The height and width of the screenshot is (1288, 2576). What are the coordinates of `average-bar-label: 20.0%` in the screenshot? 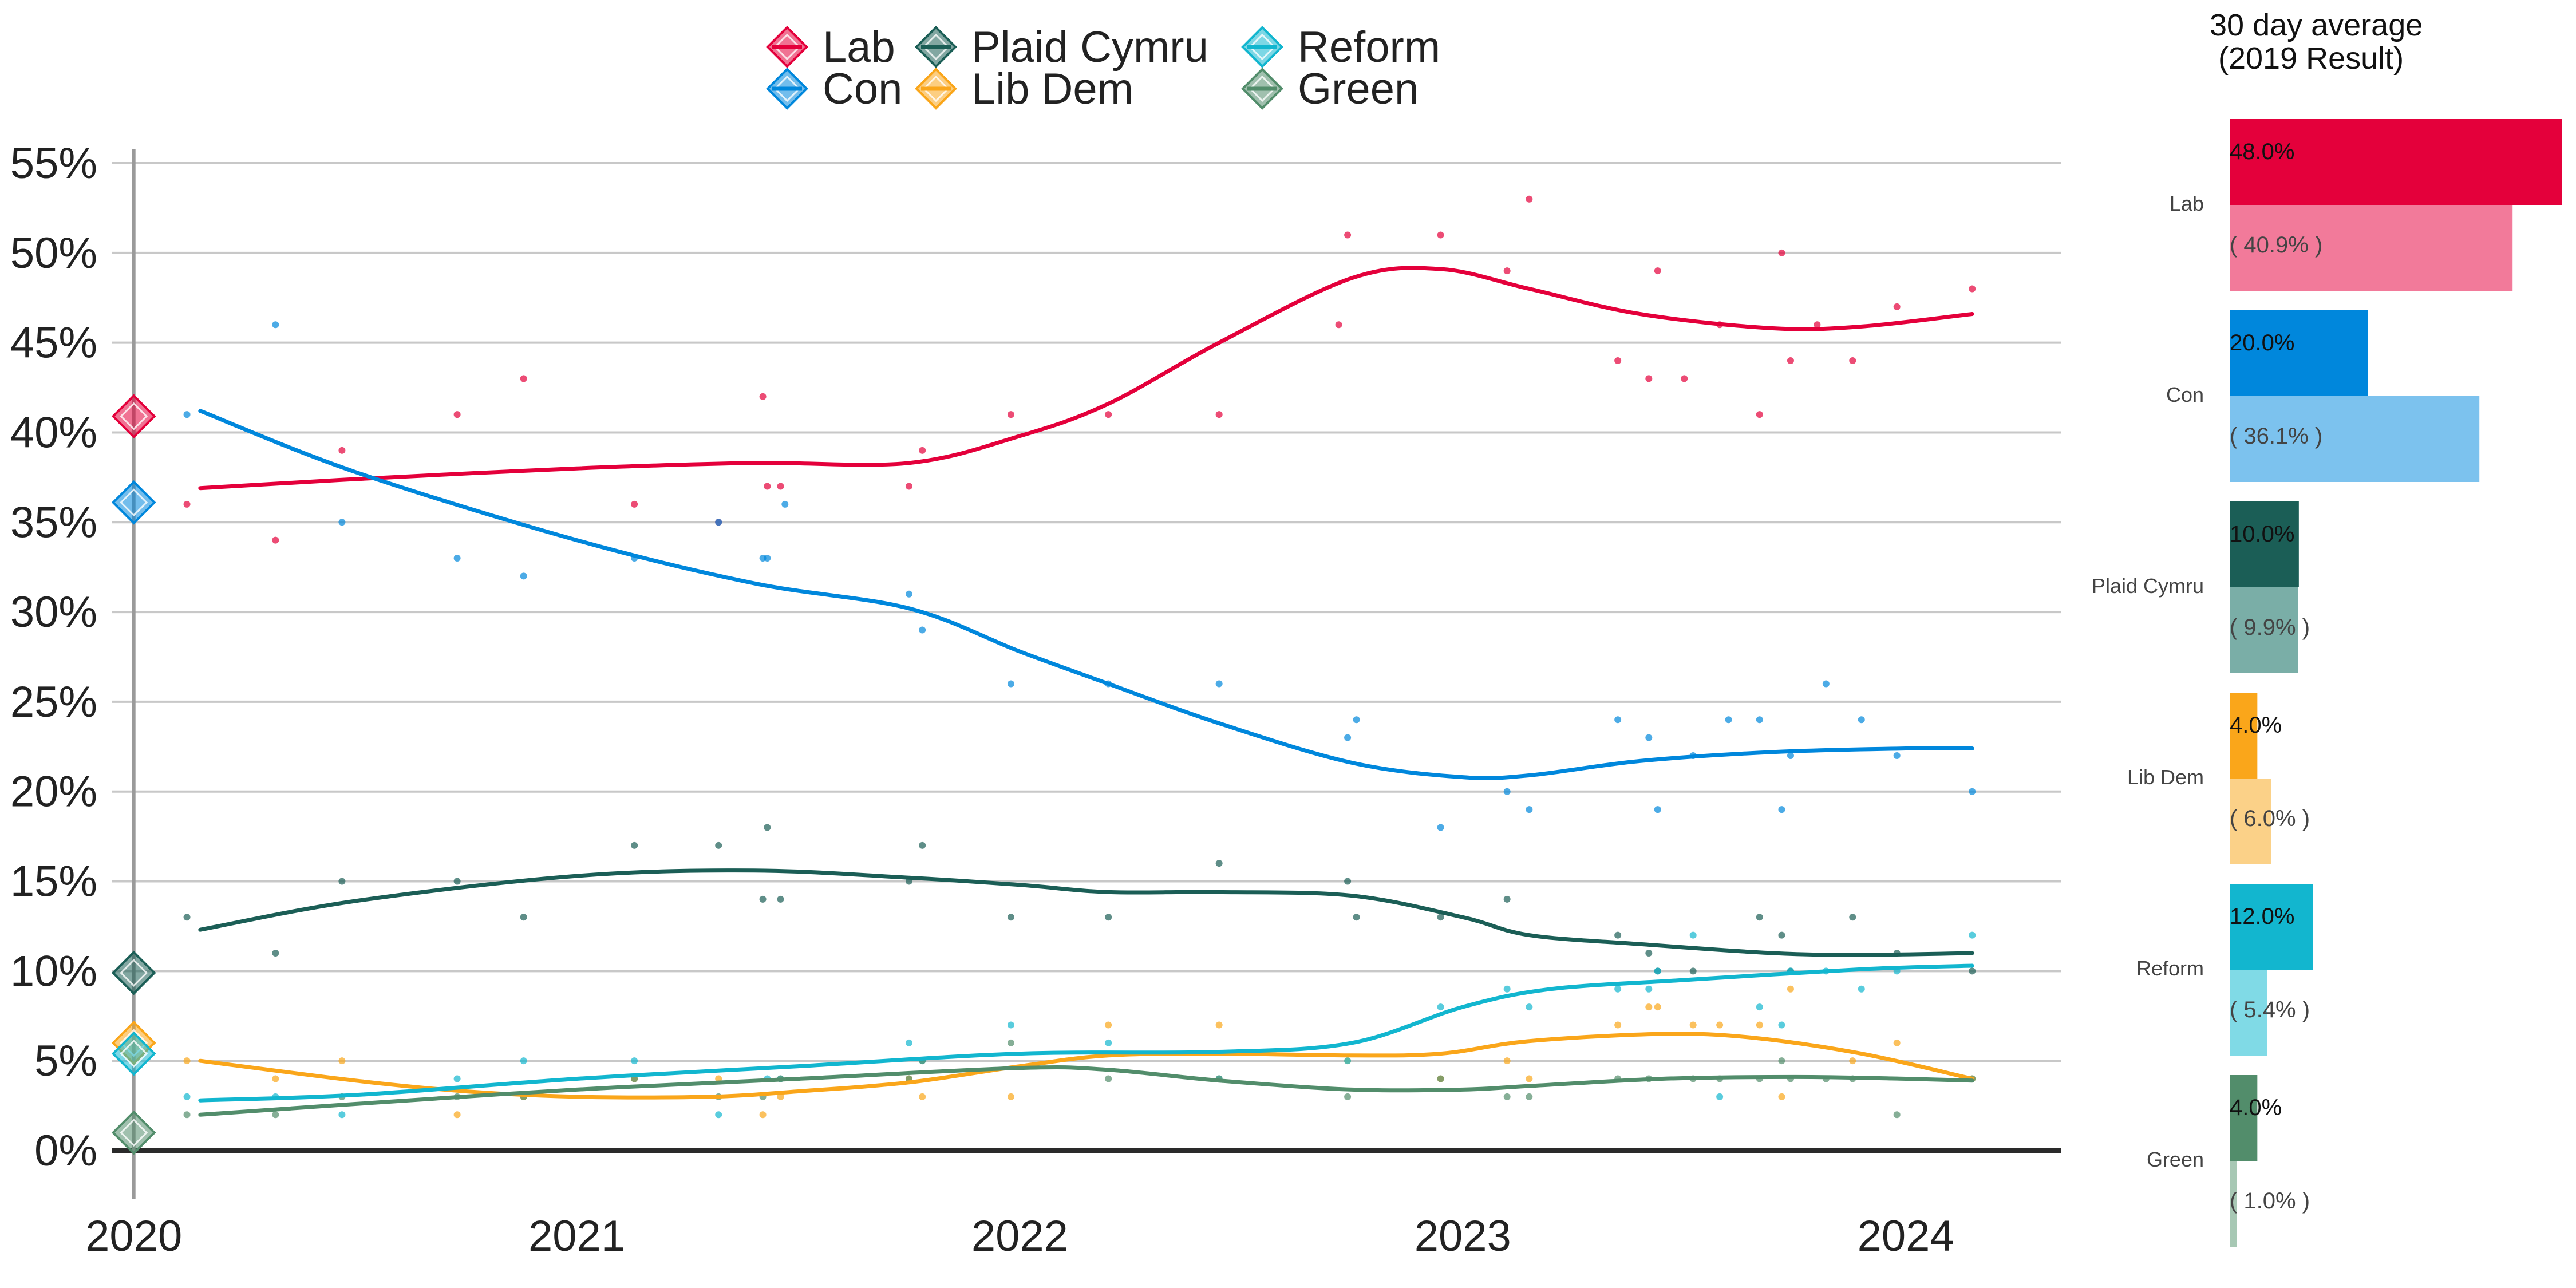 It's located at (2262, 342).